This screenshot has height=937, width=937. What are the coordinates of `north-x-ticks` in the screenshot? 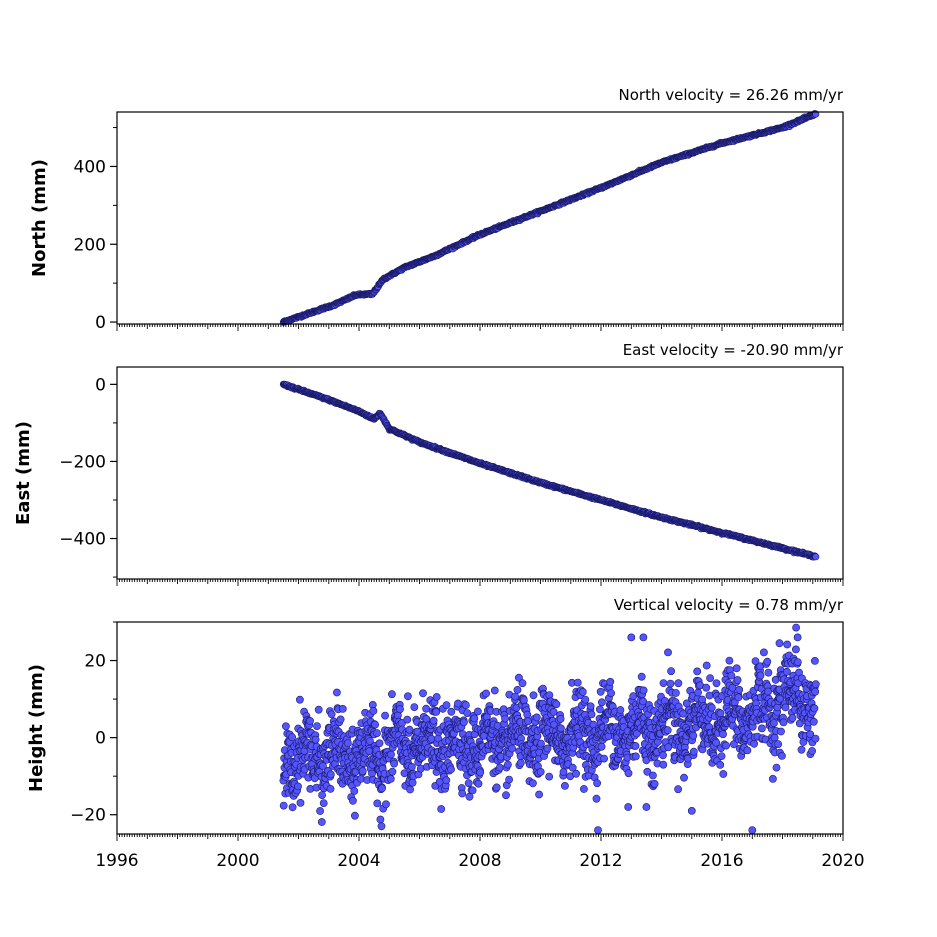 It's located at (480, 327).